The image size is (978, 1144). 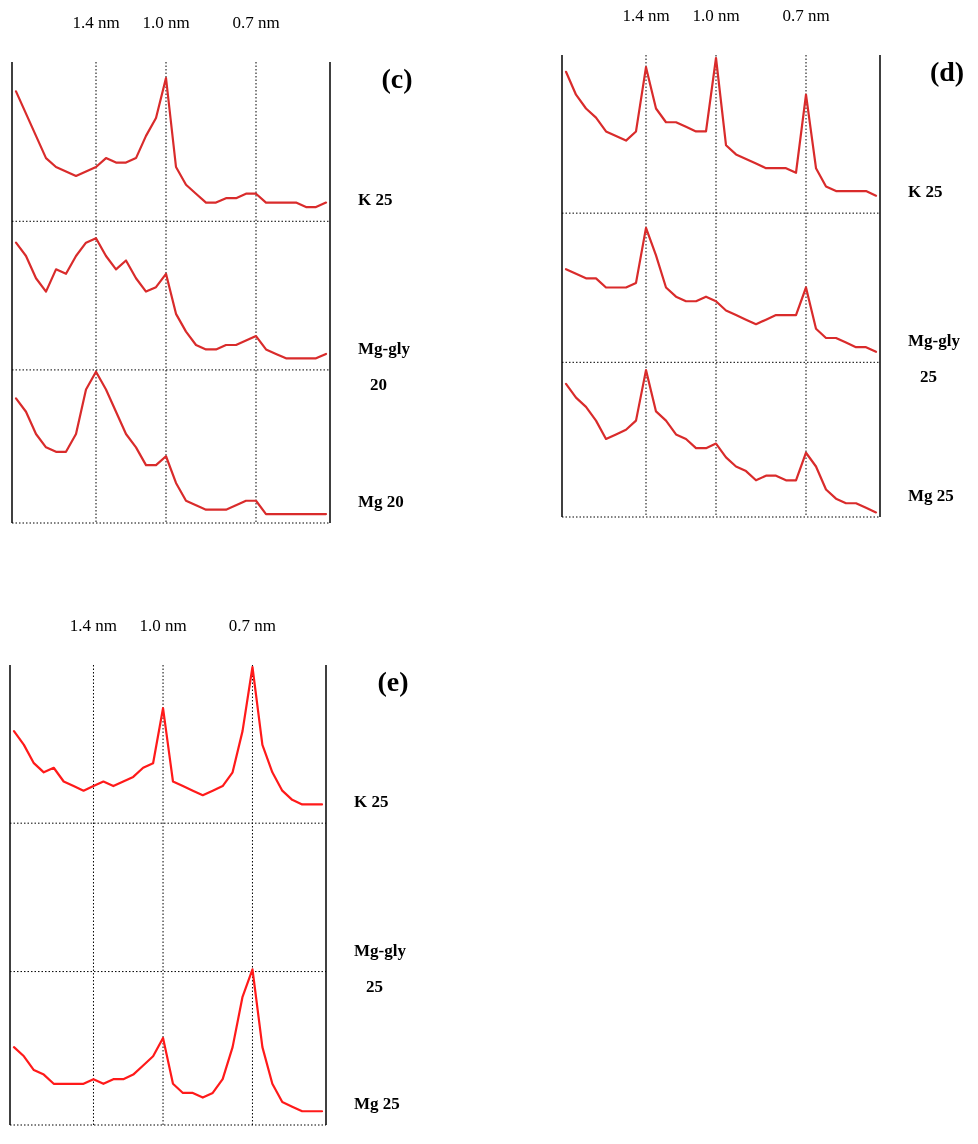 I want to click on text: (d), so click(x=947, y=71).